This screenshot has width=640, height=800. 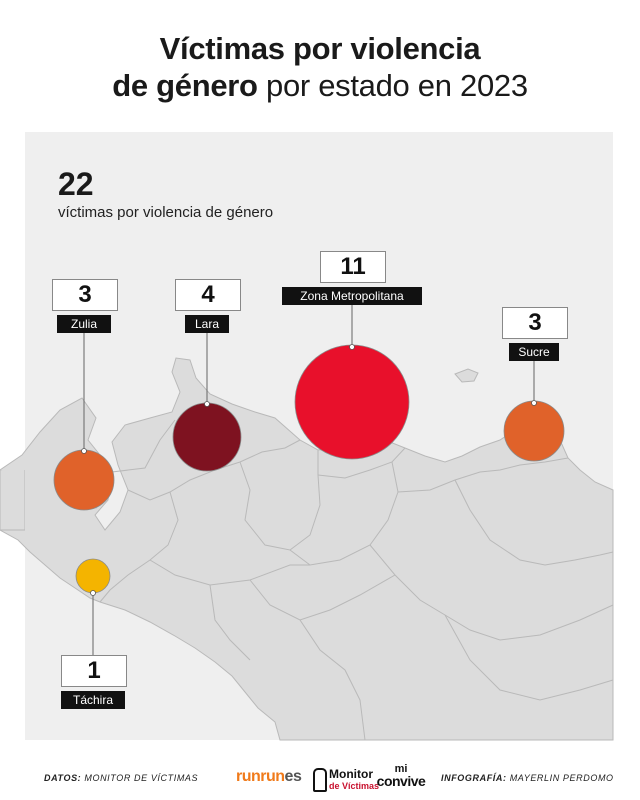 What do you see at coordinates (260, 776) in the screenshot?
I see `runrunes-logo-main: runrun` at bounding box center [260, 776].